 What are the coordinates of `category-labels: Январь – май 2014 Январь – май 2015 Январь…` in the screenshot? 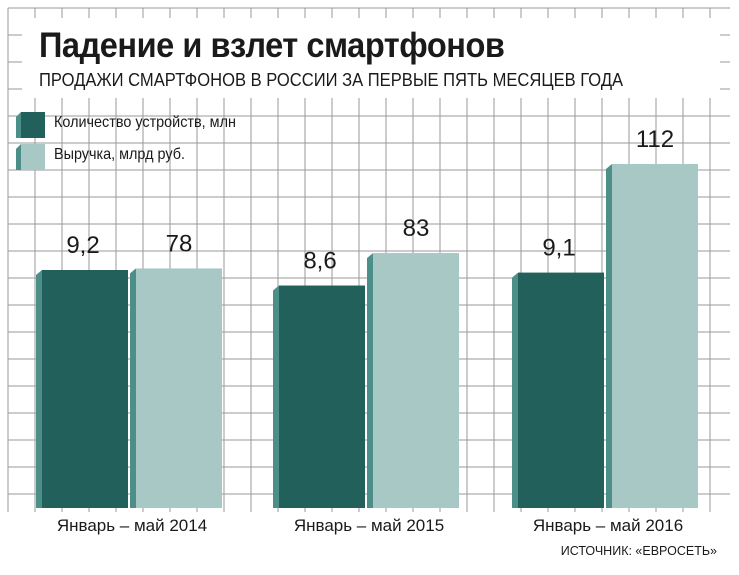 It's located at (370, 525).